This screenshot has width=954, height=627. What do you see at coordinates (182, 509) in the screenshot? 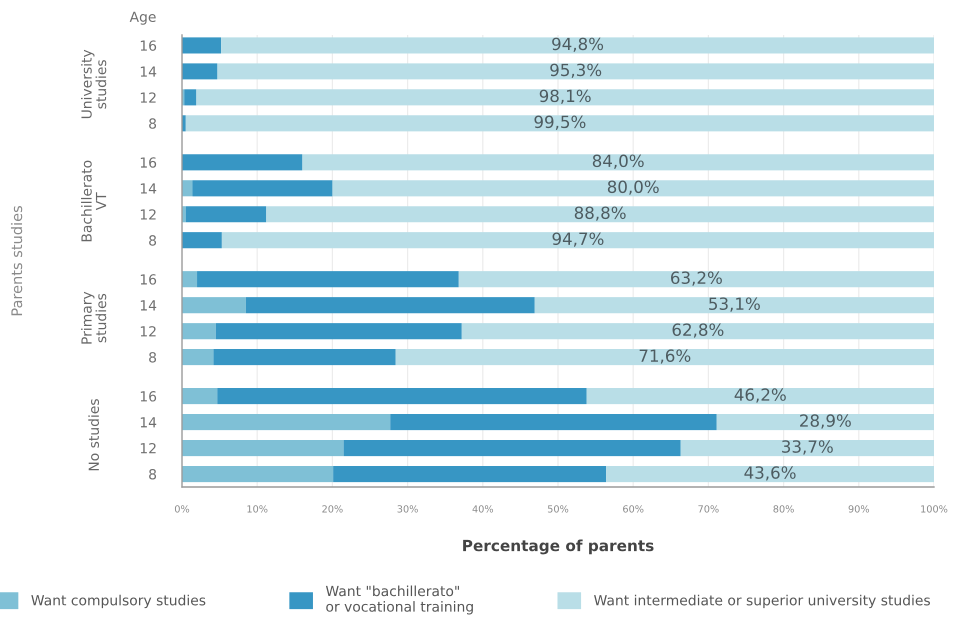
I see `x-tick-label: 0%` at bounding box center [182, 509].